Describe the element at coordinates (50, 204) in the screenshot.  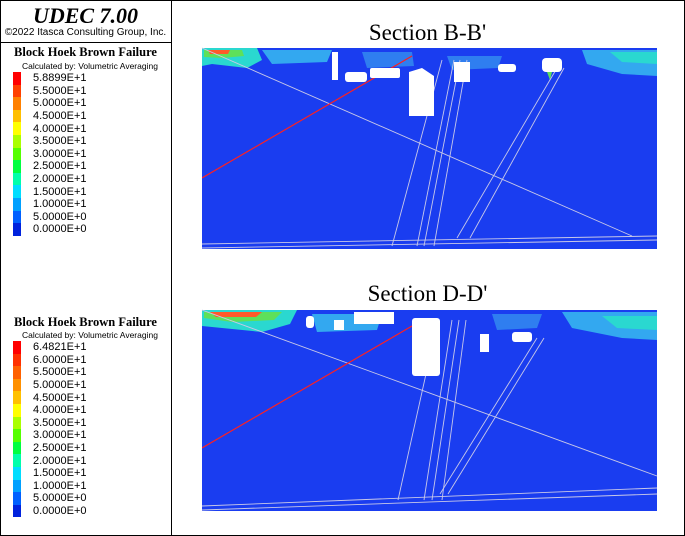
I see `legend-entry: 1.0000E+1` at that location.